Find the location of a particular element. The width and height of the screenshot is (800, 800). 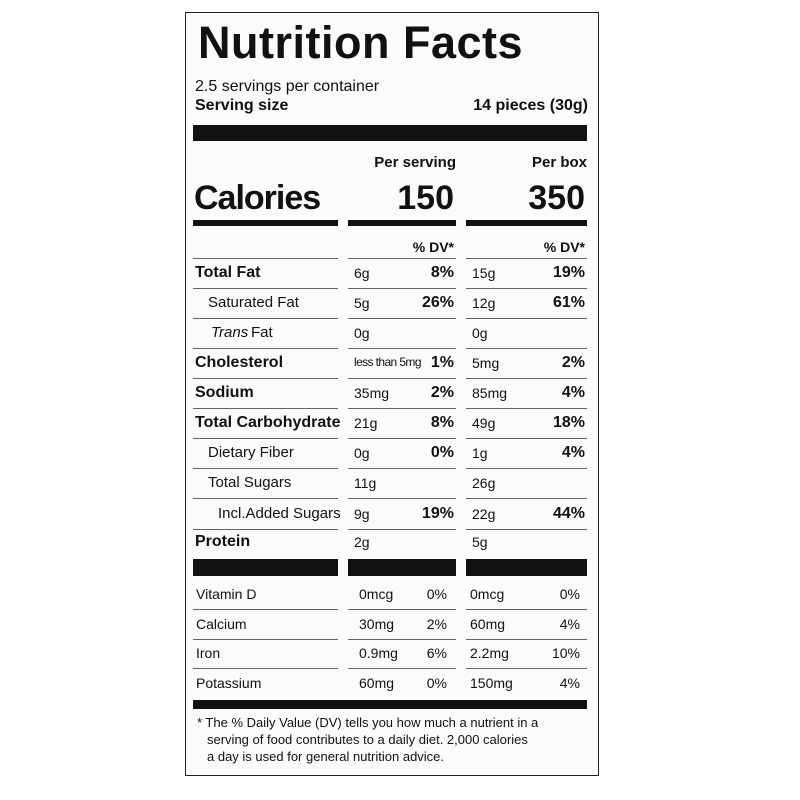

title: Nutrition Facts is located at coordinates (361, 42).